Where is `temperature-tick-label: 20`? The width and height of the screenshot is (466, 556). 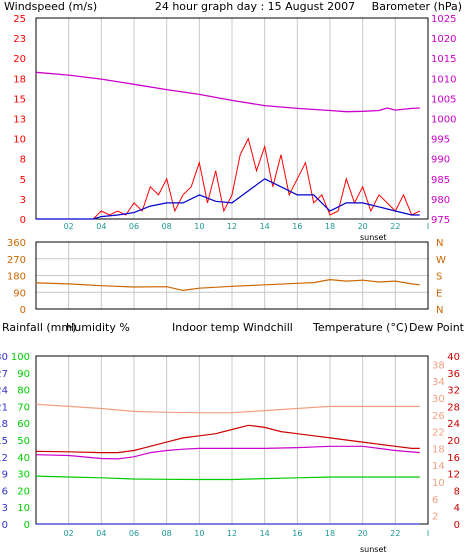 temperature-tick-label: 20 is located at coordinates (453, 441).